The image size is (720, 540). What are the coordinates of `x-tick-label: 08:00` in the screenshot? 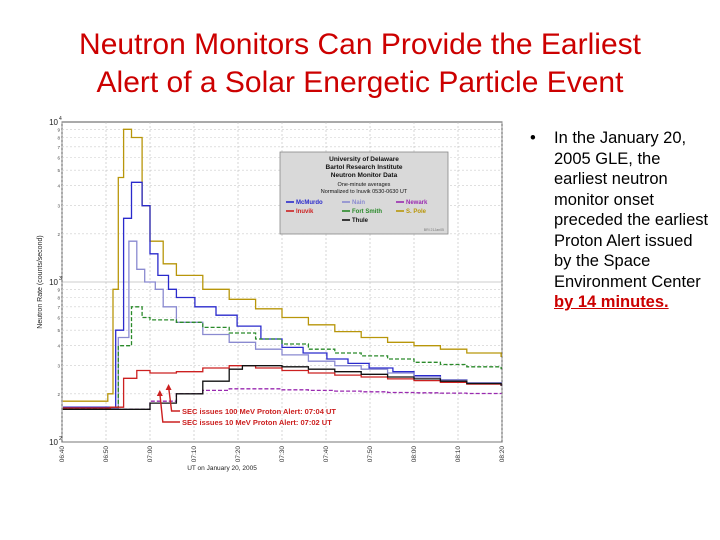 It's located at (414, 454).